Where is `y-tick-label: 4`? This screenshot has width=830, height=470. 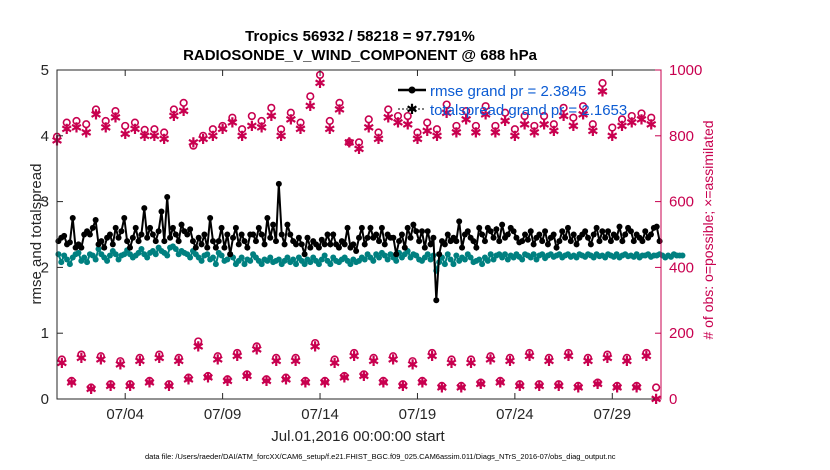 y-tick-label: 4 is located at coordinates (45, 136).